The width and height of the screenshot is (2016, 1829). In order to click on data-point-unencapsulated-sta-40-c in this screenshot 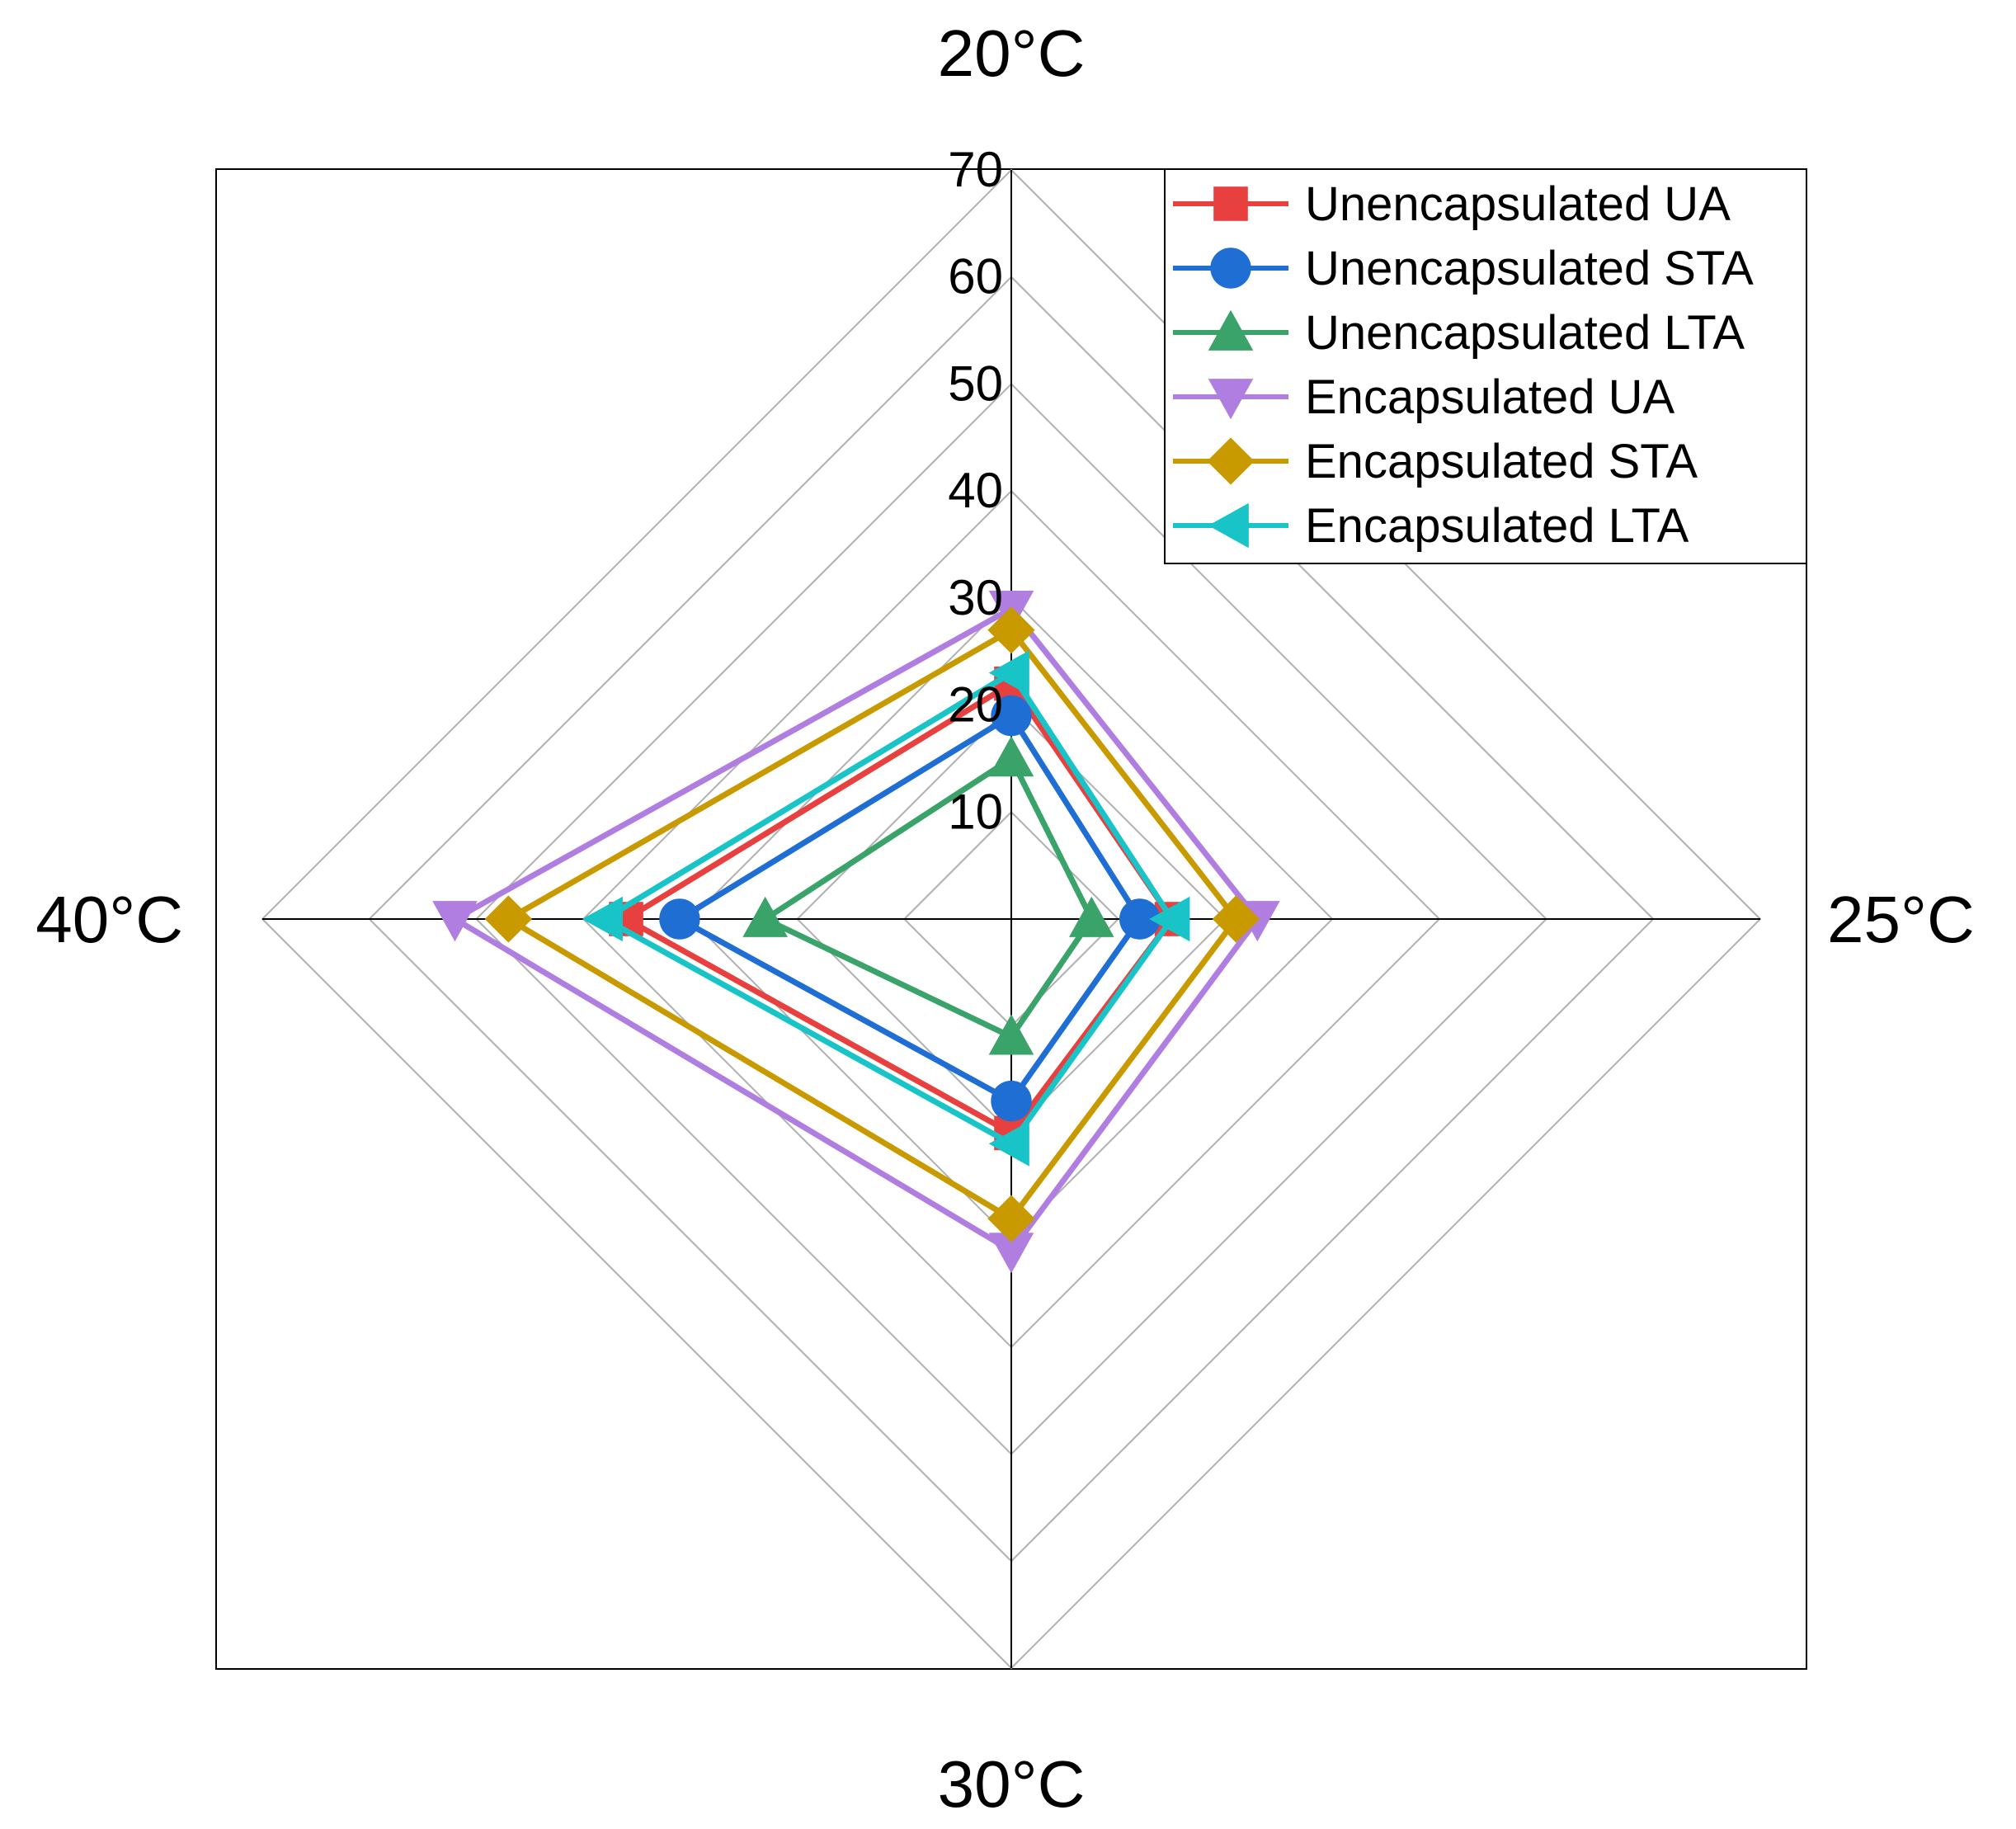, I will do `click(679, 919)`.